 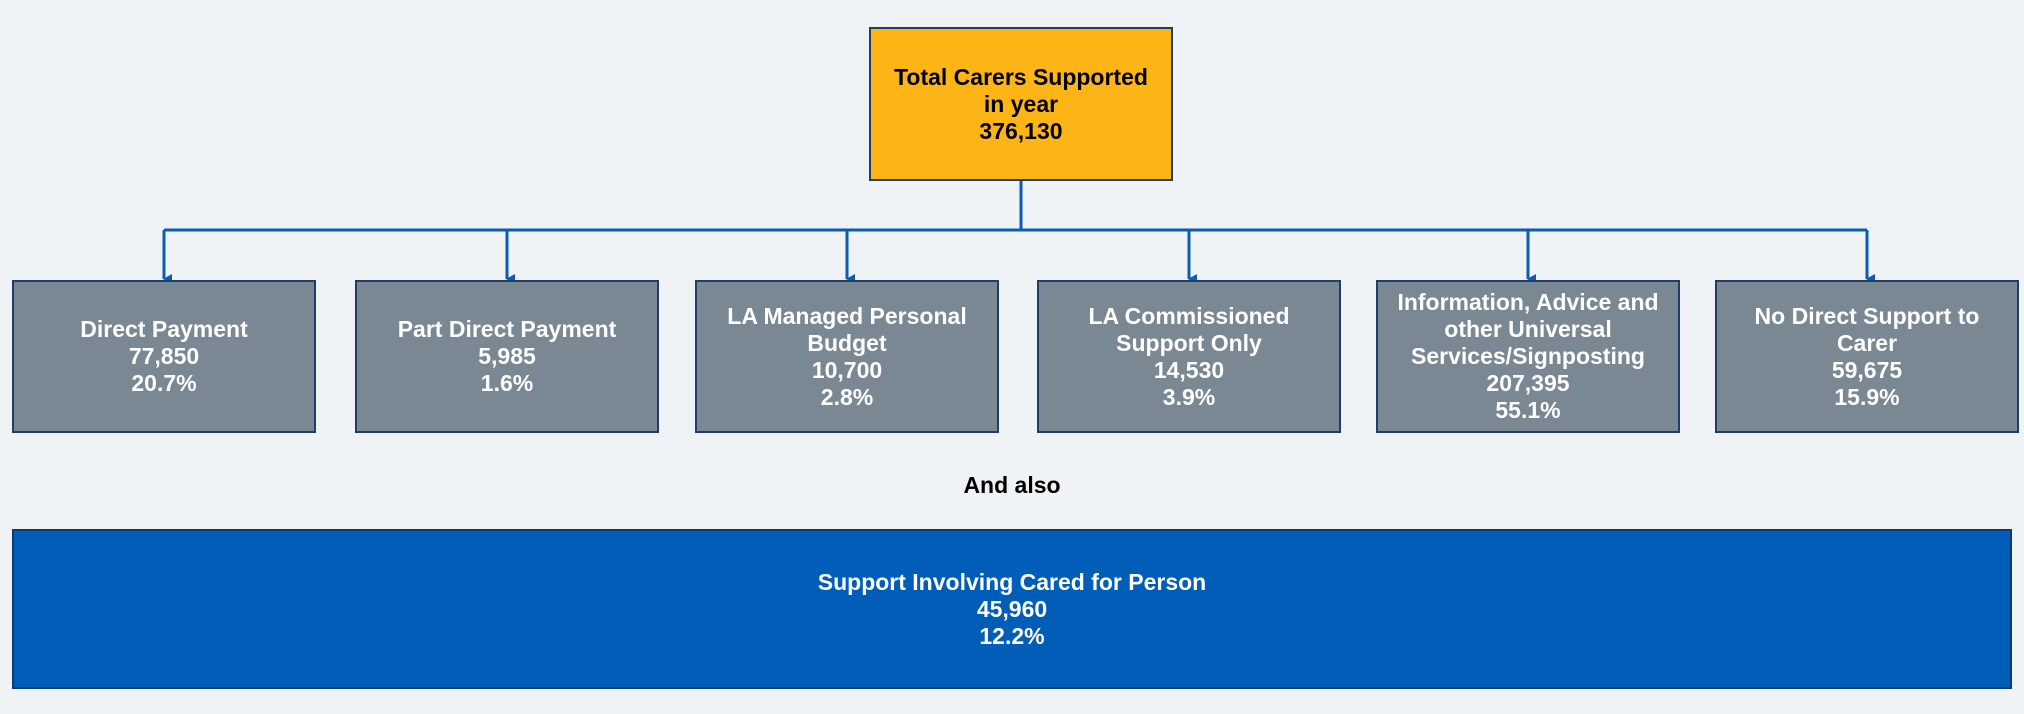 What do you see at coordinates (1021, 76) in the screenshot?
I see `root-title-line1: Total Carers Supported` at bounding box center [1021, 76].